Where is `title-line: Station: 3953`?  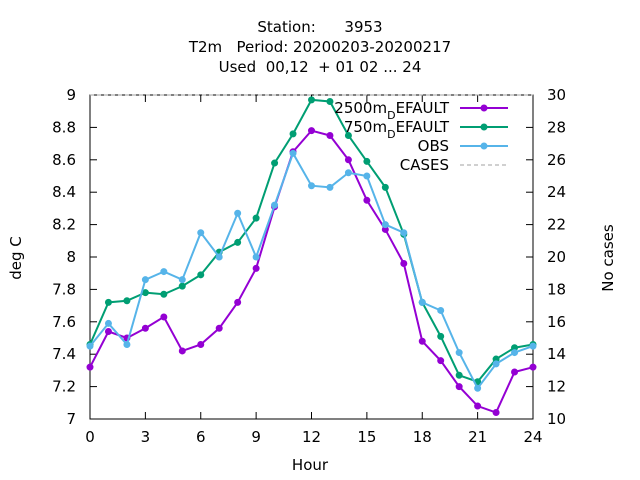
title-line: Station: 3953 is located at coordinates (319, 27).